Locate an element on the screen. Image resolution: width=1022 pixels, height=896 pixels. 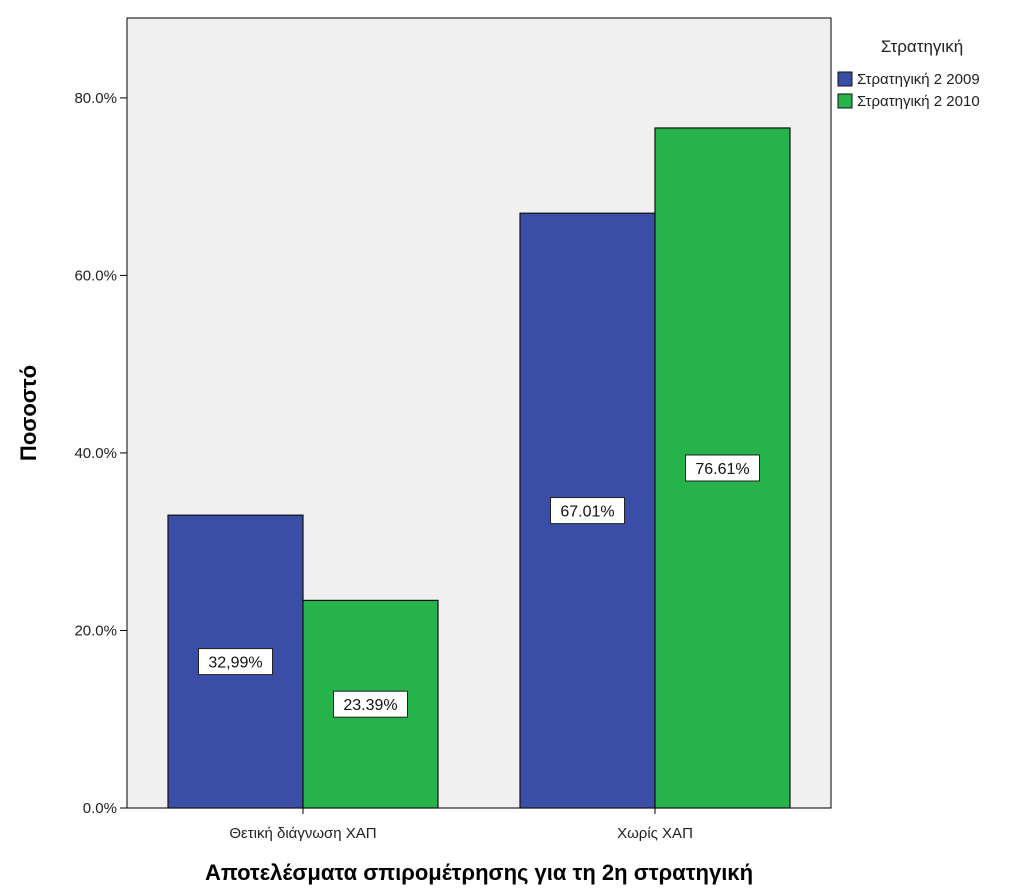
y-tick-label: 80.0% is located at coordinates (95, 98).